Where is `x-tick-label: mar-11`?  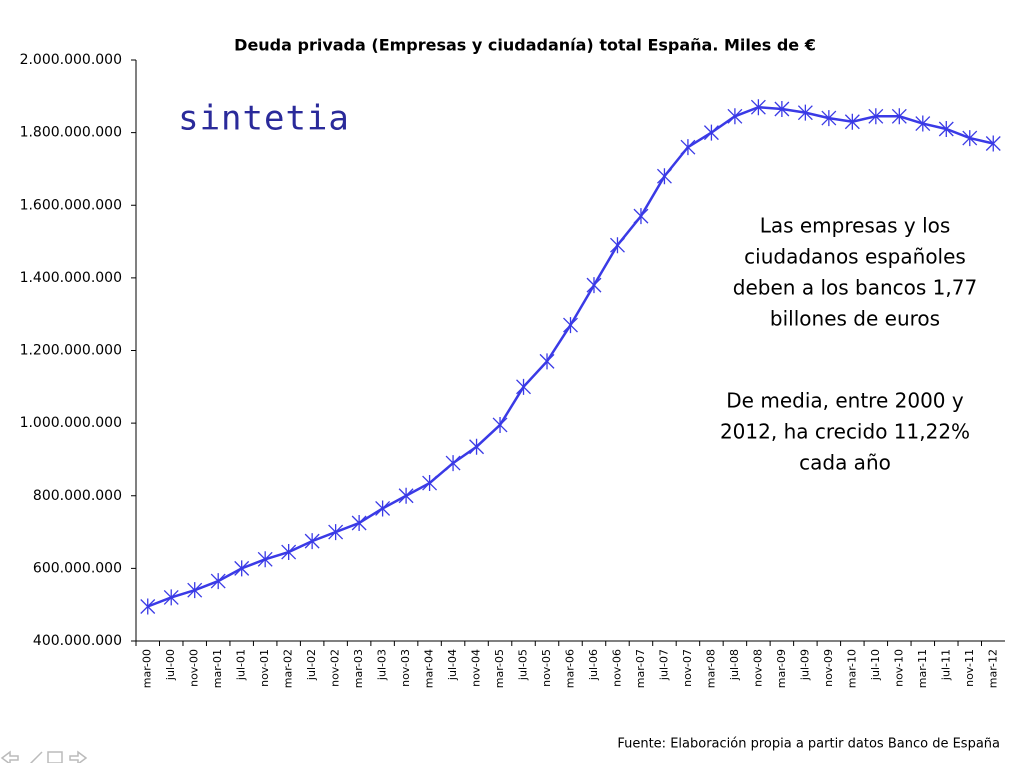 x-tick-label: mar-11 is located at coordinates (922, 668).